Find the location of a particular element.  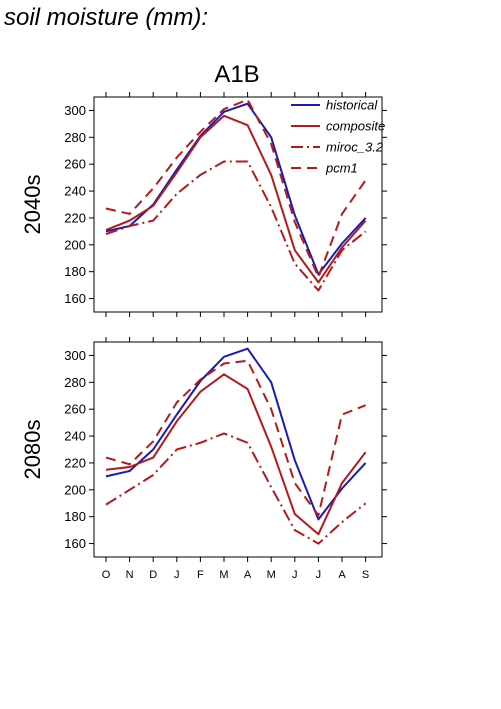

x-tick-label: O is located at coordinates (106, 575).